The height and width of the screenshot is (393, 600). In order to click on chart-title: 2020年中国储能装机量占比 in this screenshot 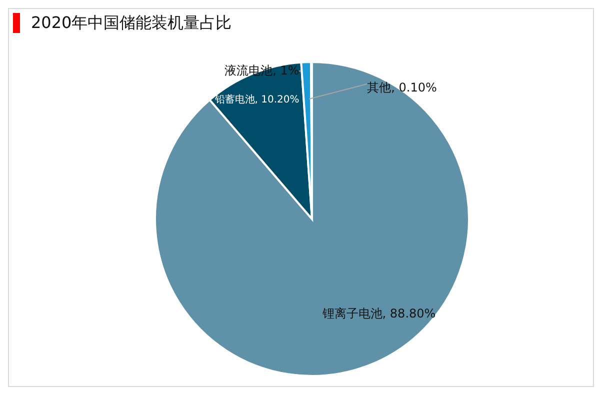, I will do `click(131, 23)`.